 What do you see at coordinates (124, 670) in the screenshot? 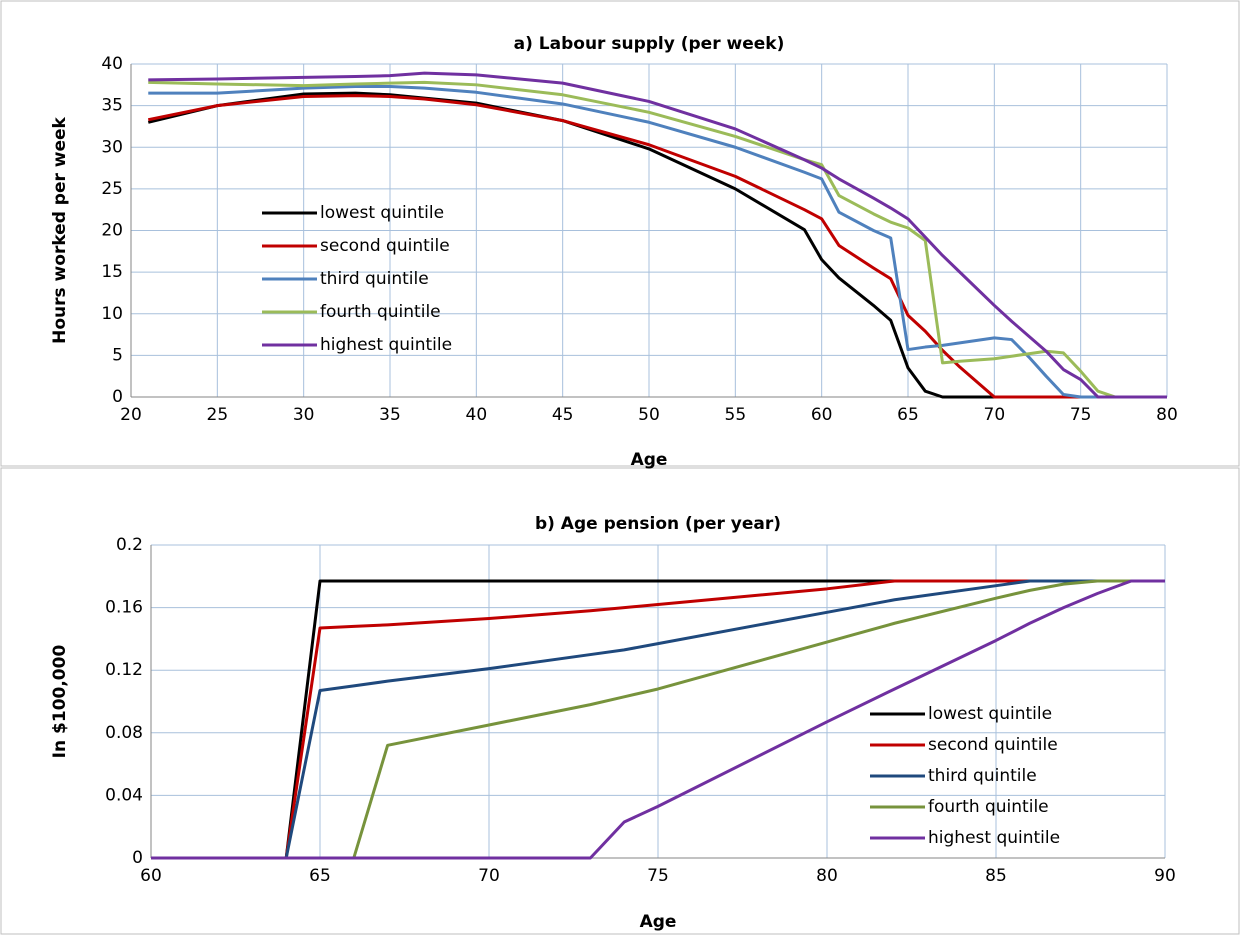
I see `y-tick-label: 0.12` at bounding box center [124, 670].